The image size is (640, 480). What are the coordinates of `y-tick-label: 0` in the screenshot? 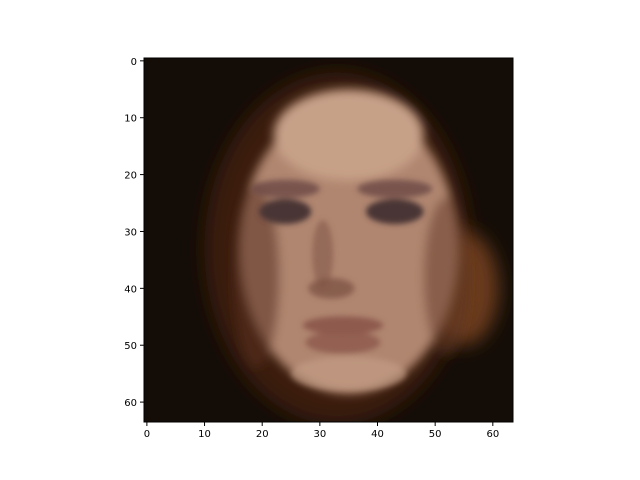 It's located at (134, 62).